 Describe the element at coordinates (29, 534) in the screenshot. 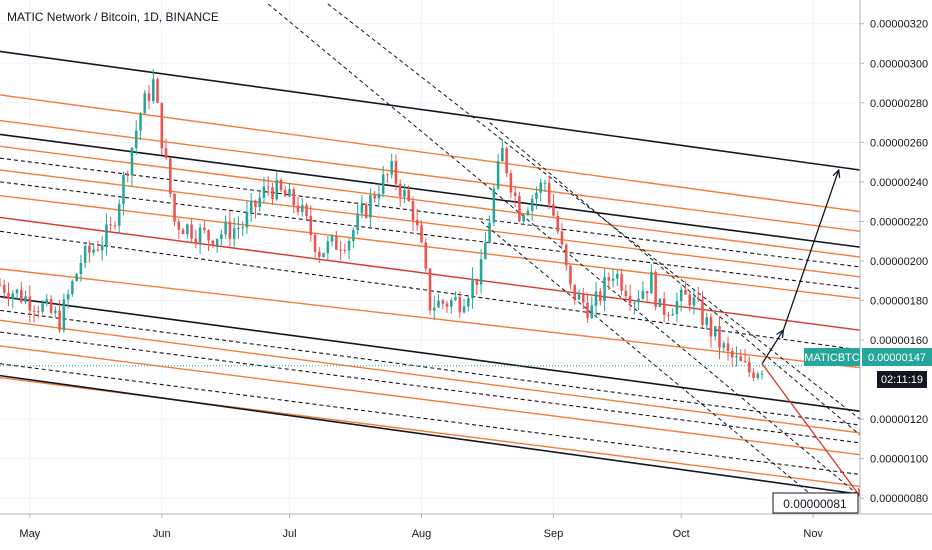

I see `time-label: May` at that location.